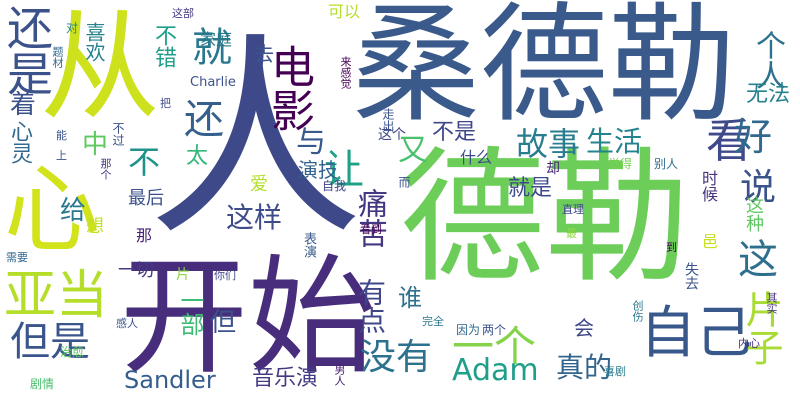  I want to click on word: 想, so click(93, 225).